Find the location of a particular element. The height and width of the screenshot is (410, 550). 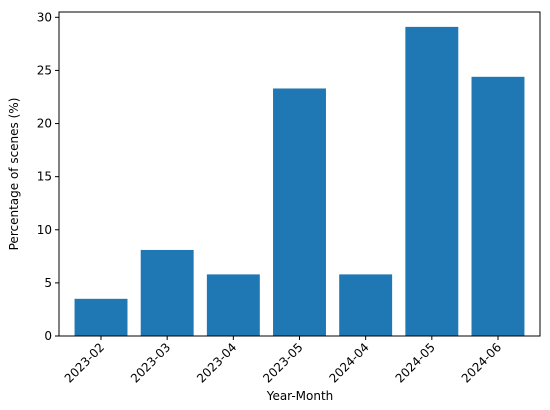

y-tick-label: 5 is located at coordinates (48, 283).